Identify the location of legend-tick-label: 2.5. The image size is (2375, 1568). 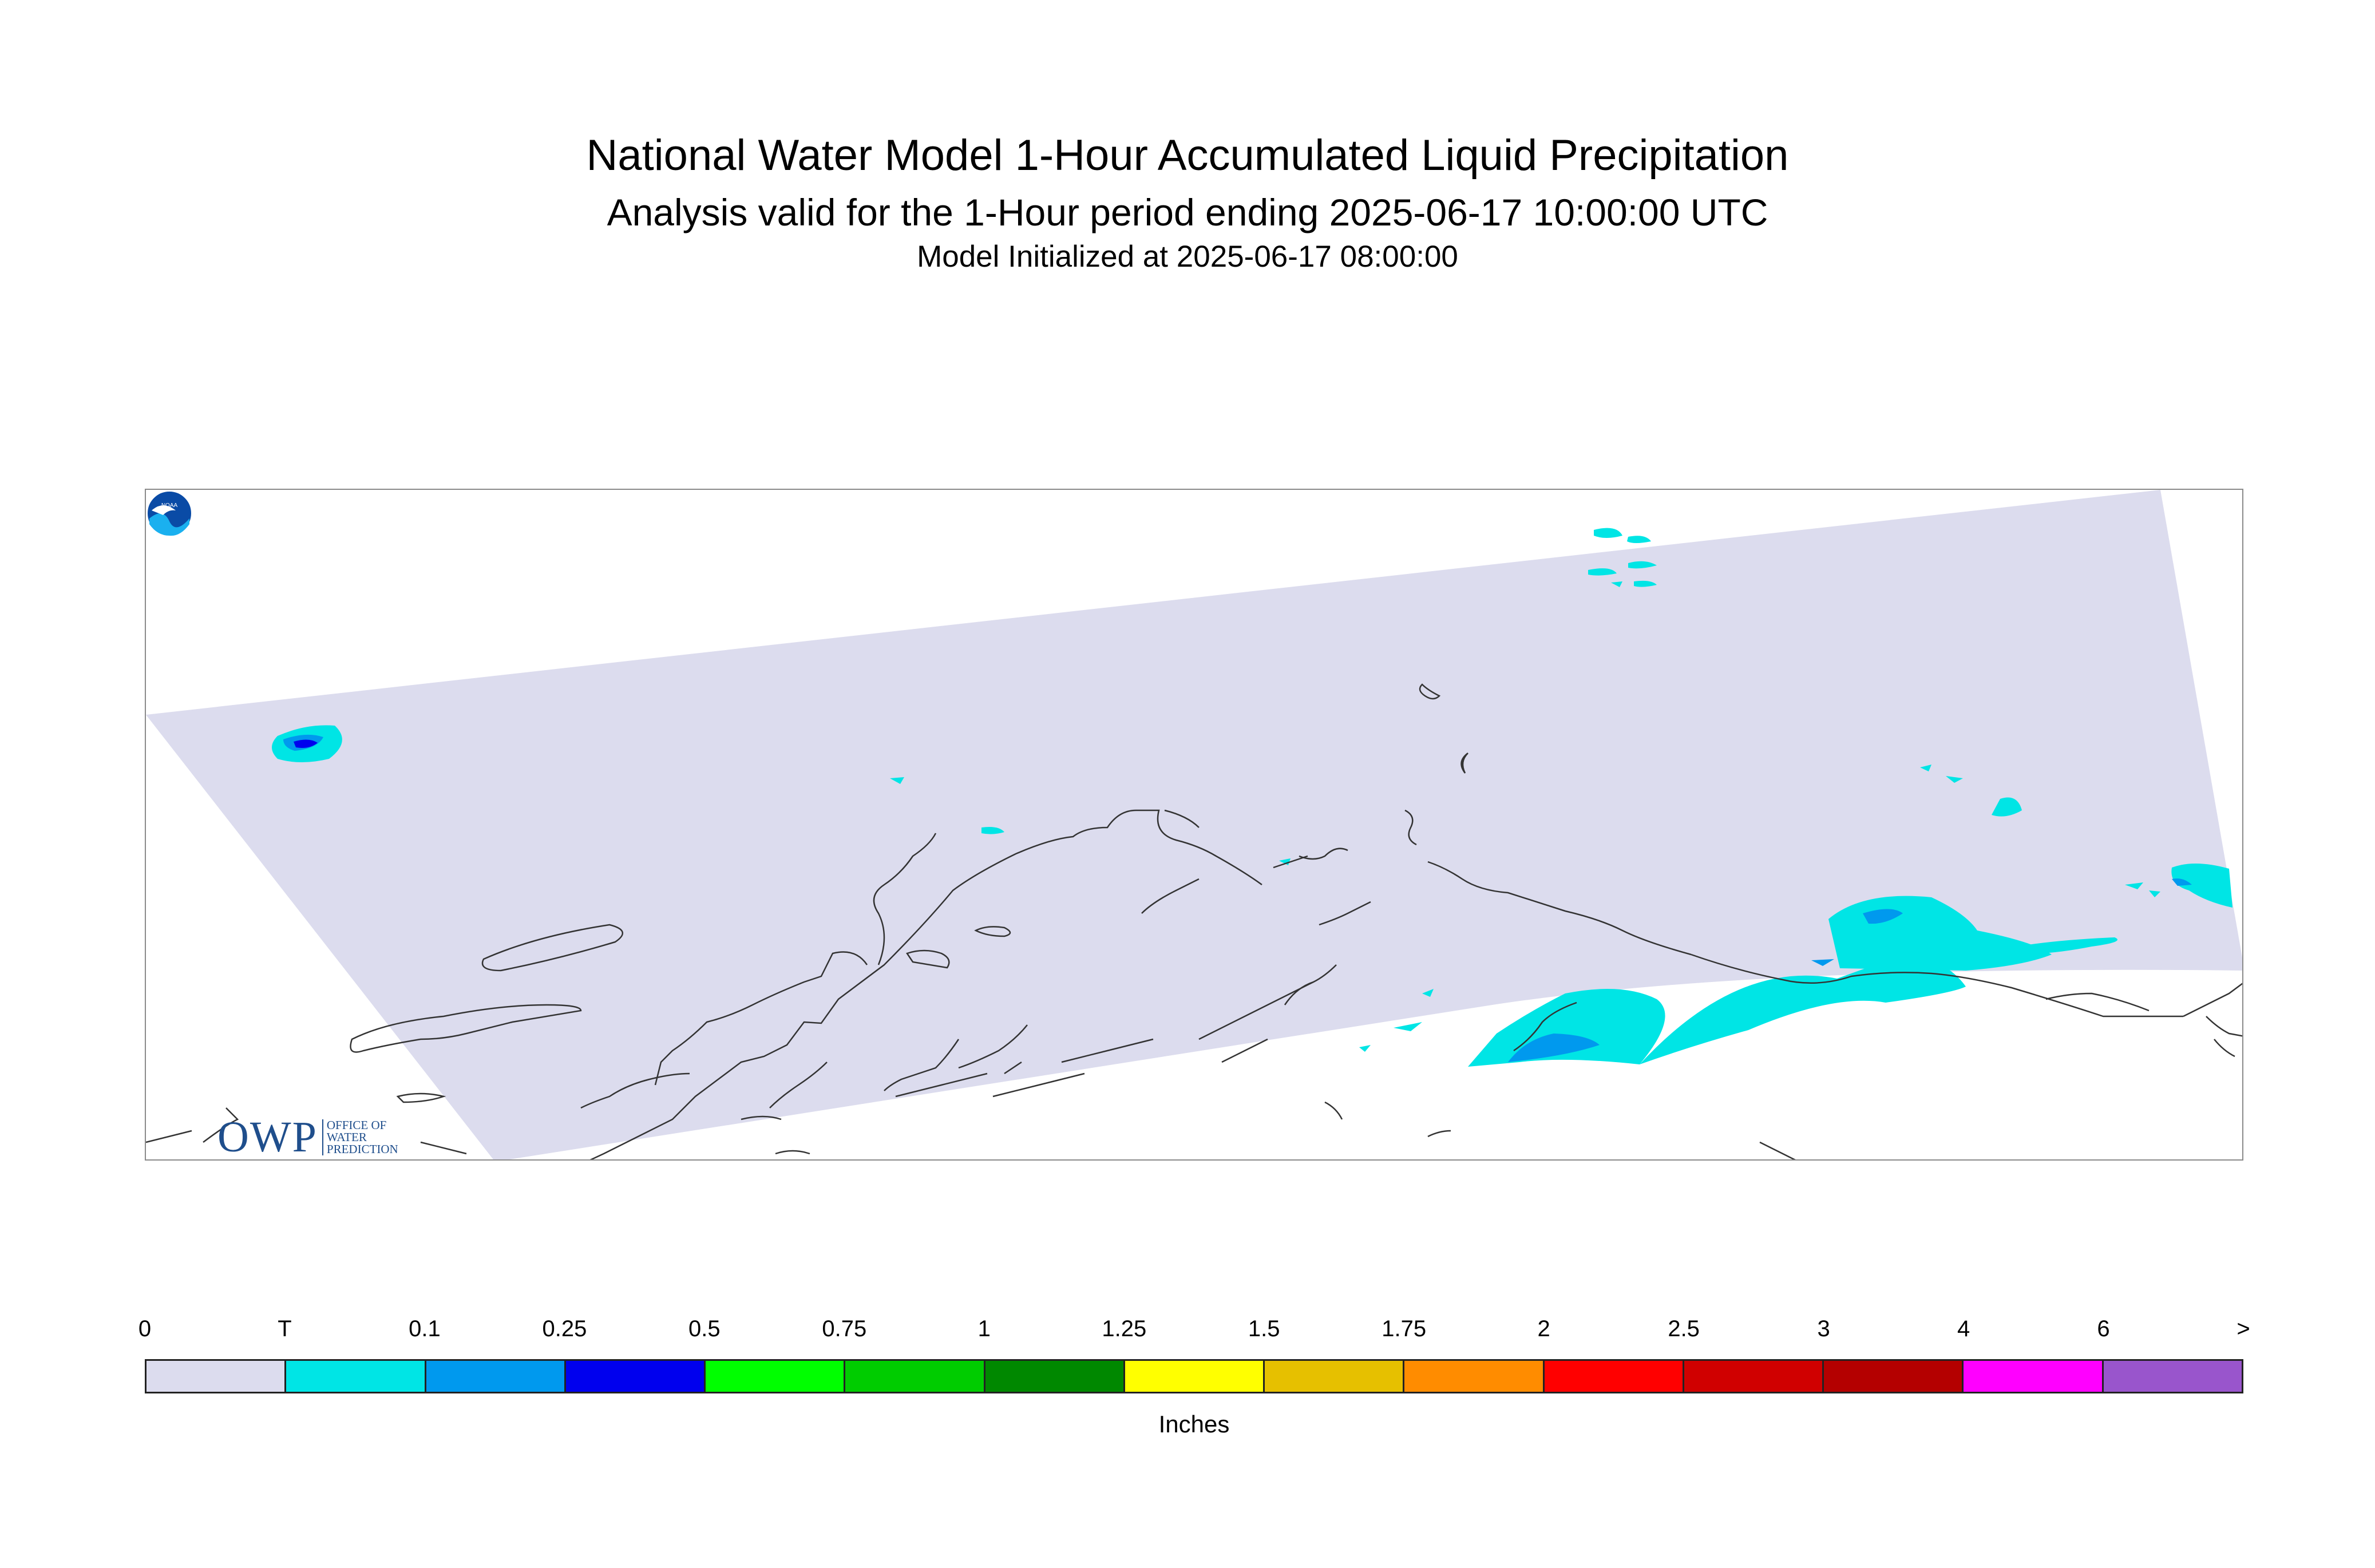
(1684, 1328).